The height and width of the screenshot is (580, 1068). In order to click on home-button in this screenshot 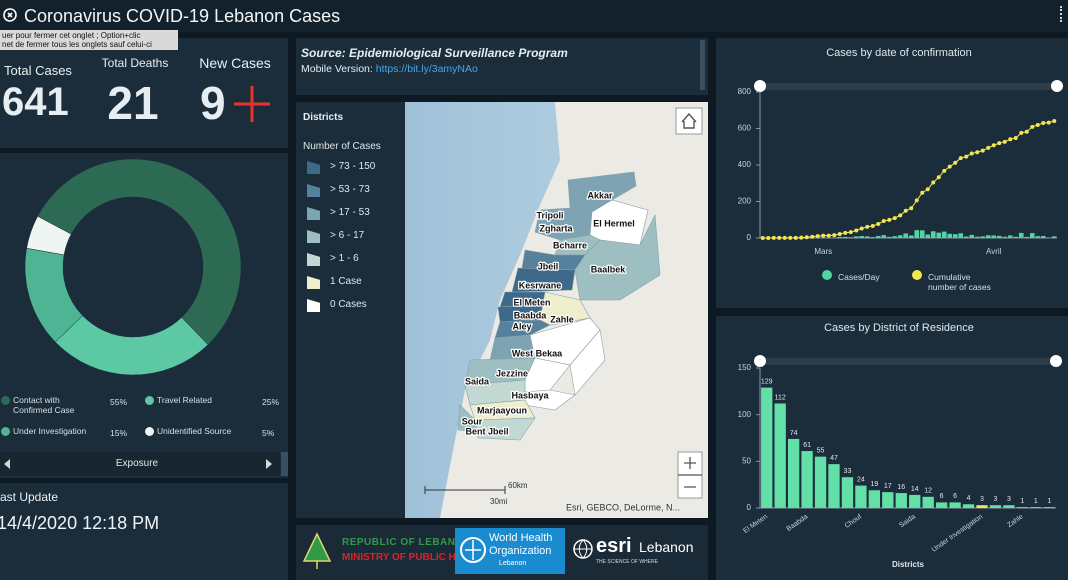, I will do `click(689, 121)`.